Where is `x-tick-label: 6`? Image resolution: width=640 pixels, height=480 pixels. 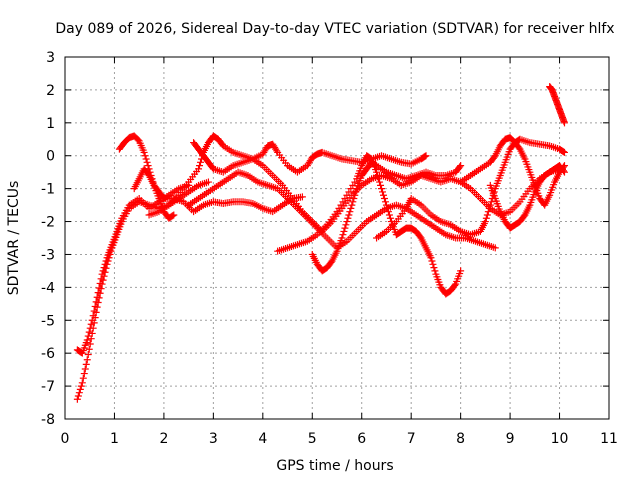
x-tick-label: 6 is located at coordinates (361, 439).